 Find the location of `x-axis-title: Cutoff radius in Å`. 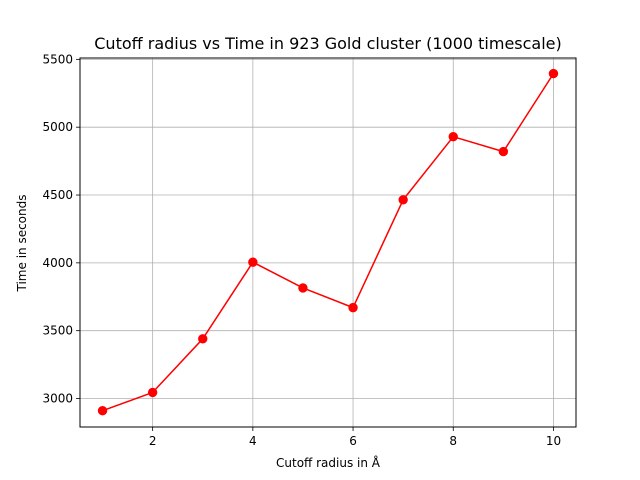

x-axis-title: Cutoff radius in Å is located at coordinates (328, 462).